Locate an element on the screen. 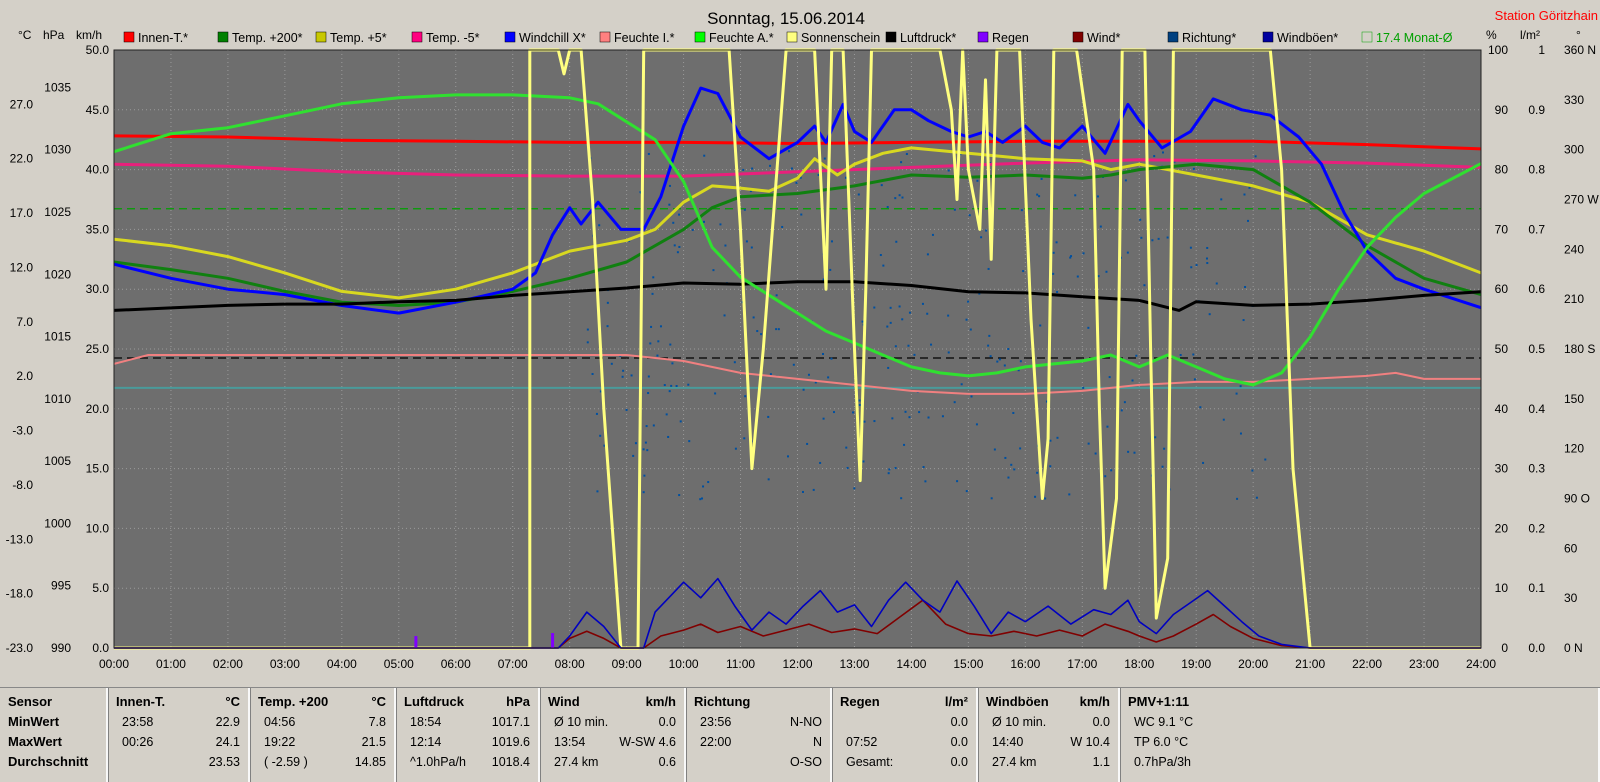 This screenshot has height=782, width=1600. stat-cell-label: 14:40 is located at coordinates (1008, 742).